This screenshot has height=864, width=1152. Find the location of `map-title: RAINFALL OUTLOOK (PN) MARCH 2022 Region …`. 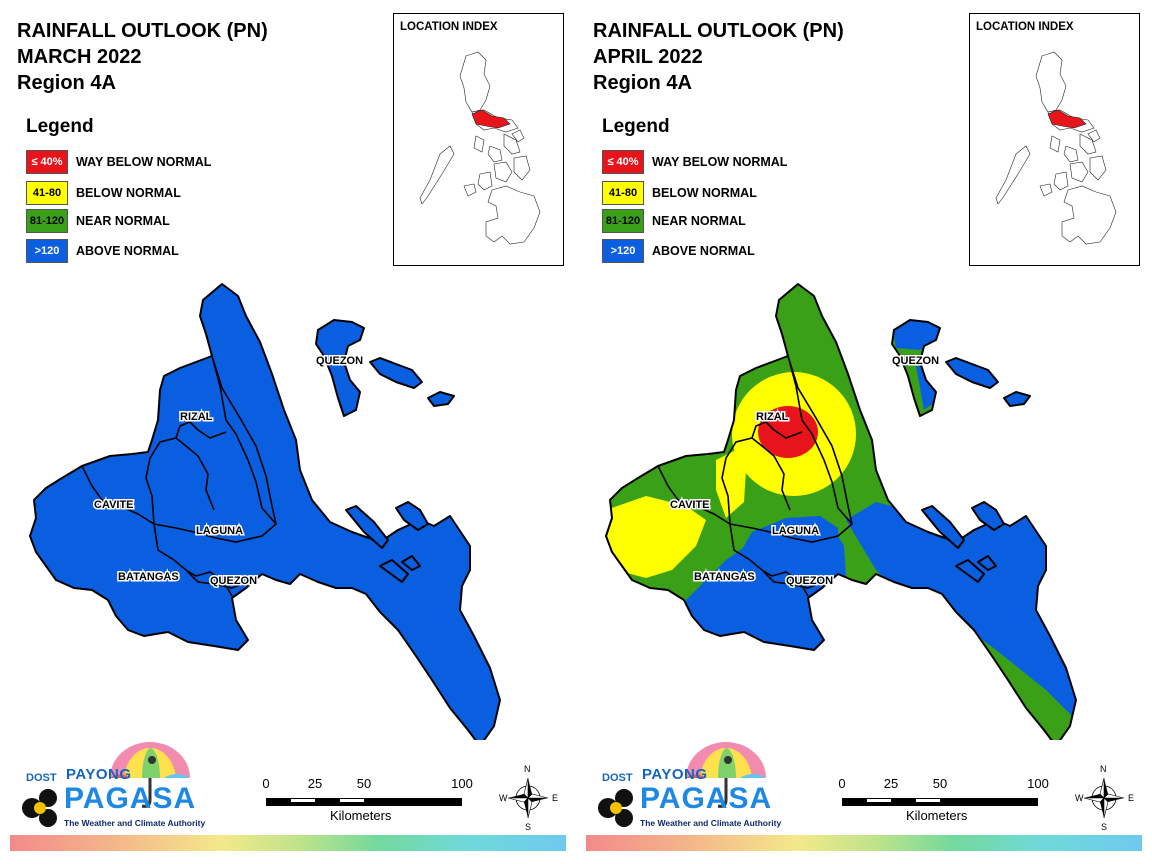

map-title: RAINFALL OUTLOOK (PN) MARCH 2022 Region … is located at coordinates (142, 57).